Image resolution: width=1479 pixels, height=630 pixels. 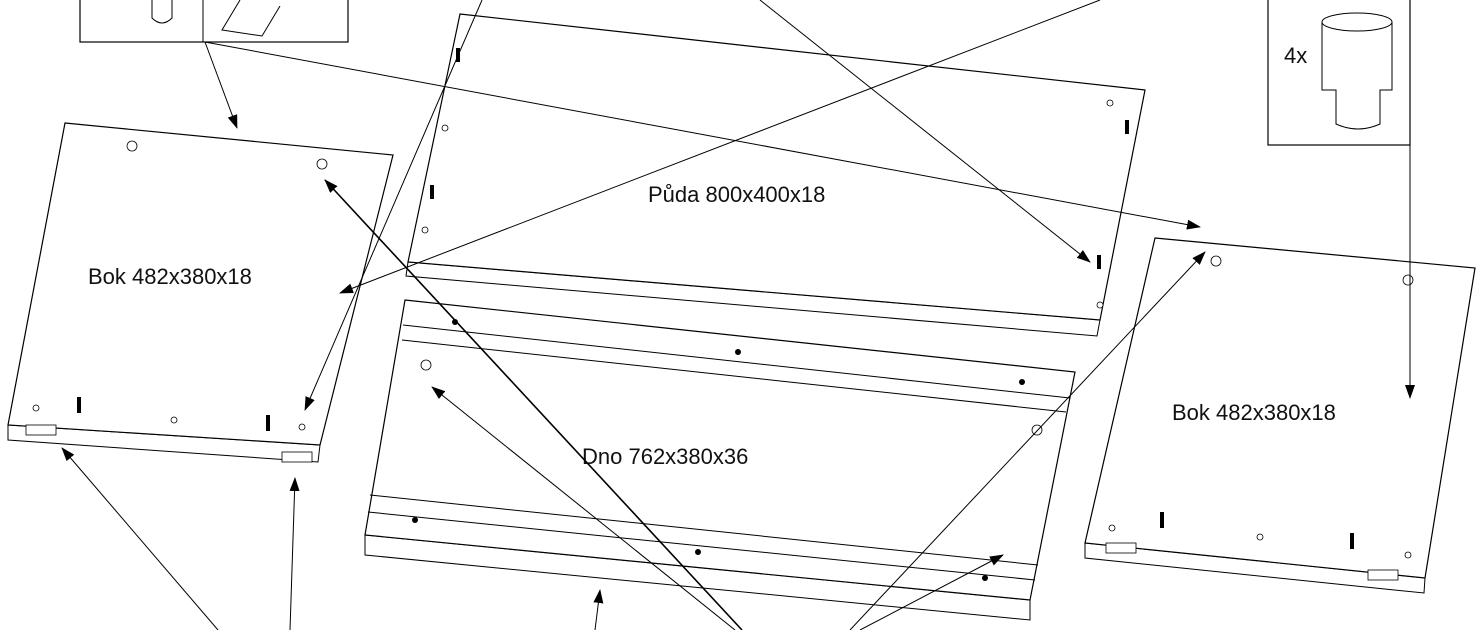 I want to click on hardware-box: 4x, so click(x=1339, y=73).